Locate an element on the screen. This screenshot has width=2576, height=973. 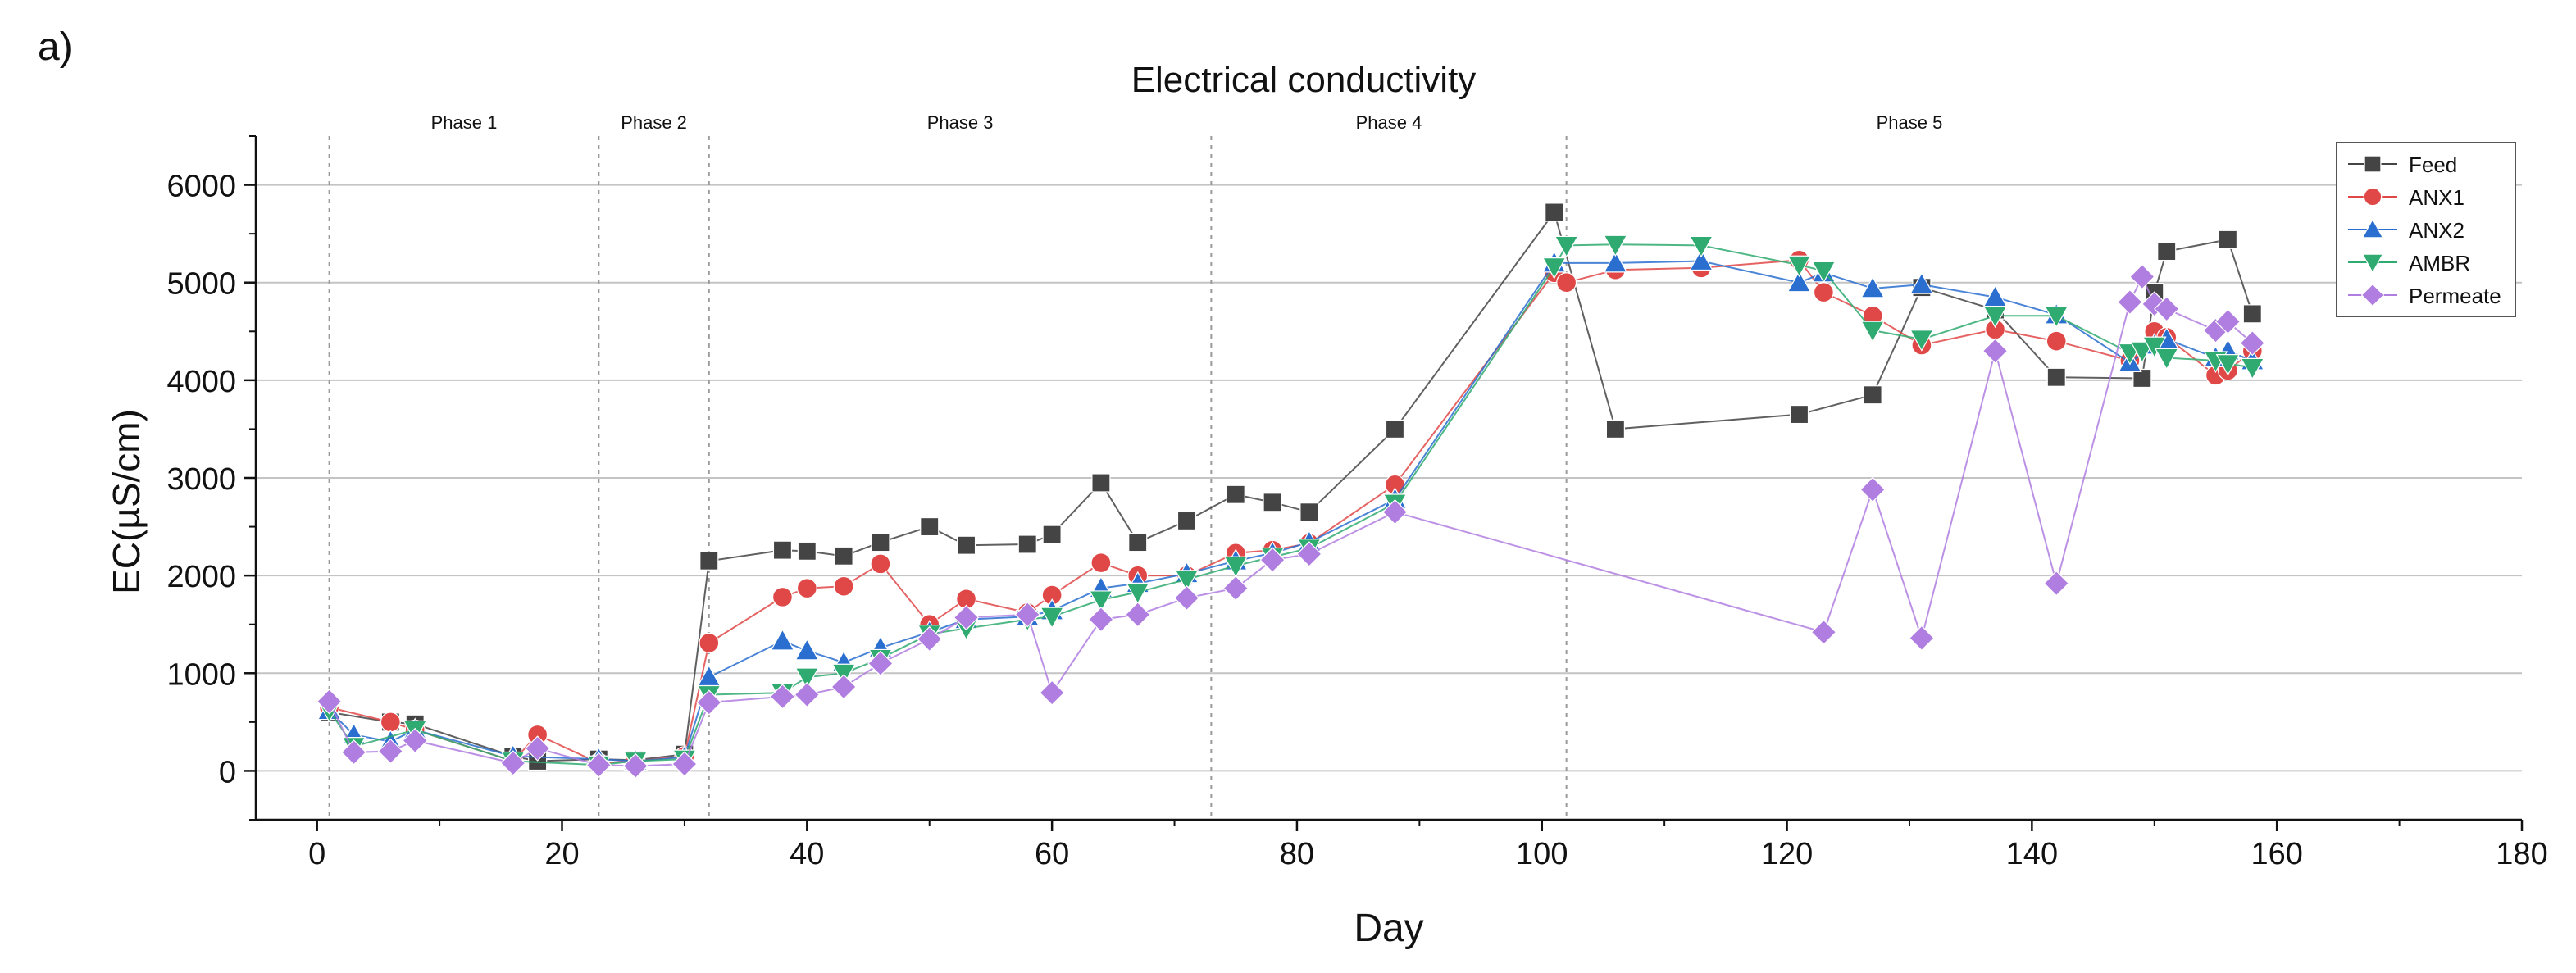
x-tick-label: 0 is located at coordinates (316, 854).